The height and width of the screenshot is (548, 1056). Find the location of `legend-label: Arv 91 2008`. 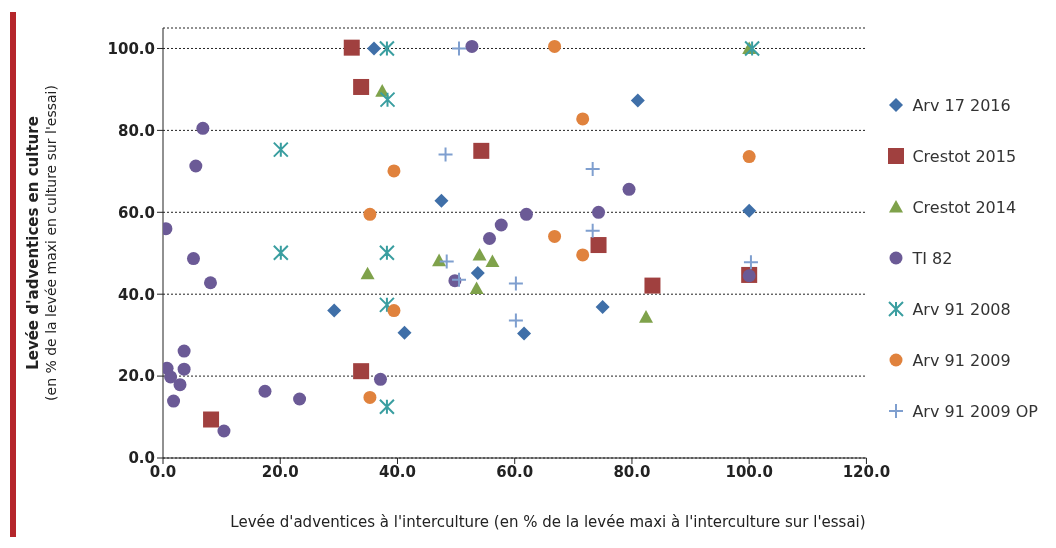

legend-label: Arv 91 2008 is located at coordinates (961, 309).